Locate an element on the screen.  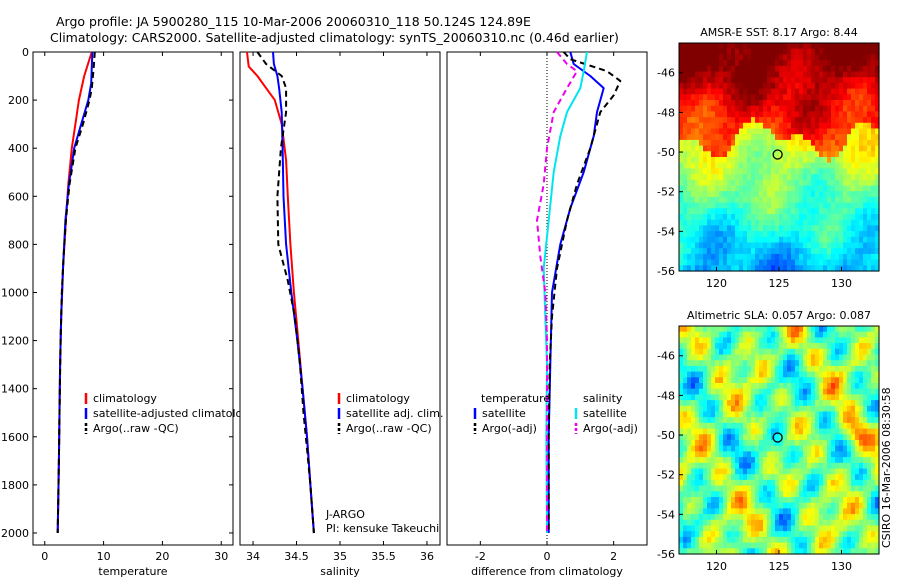
sst_map-ytick-label: -50 is located at coordinates (666, 152).